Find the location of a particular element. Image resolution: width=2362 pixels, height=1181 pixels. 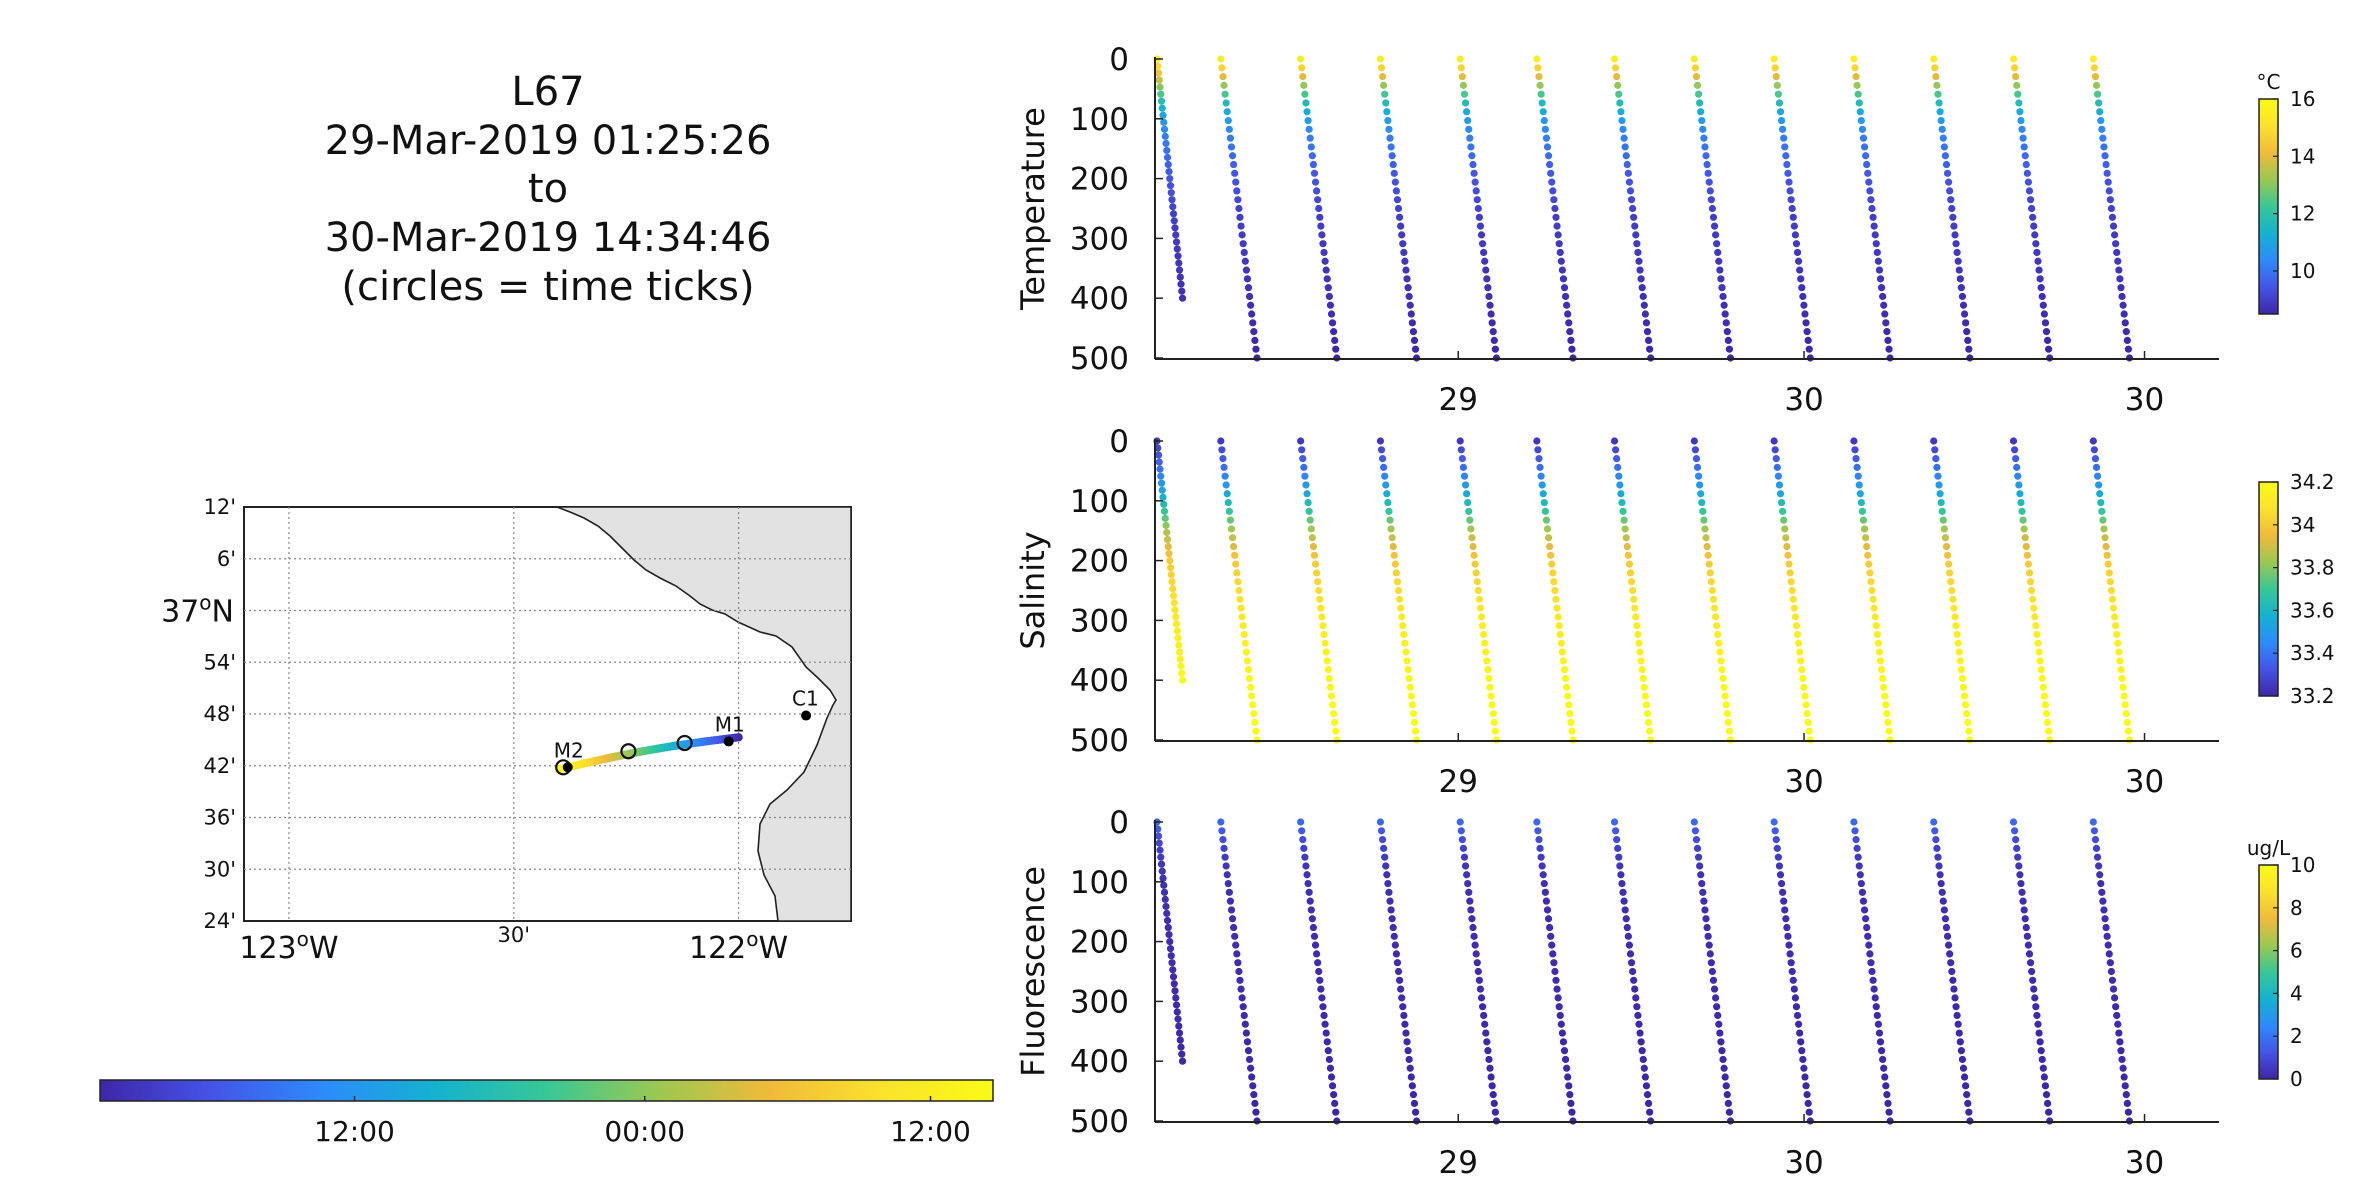

end-time: 30-Mar-2019 14:34:46 is located at coordinates (548, 238).